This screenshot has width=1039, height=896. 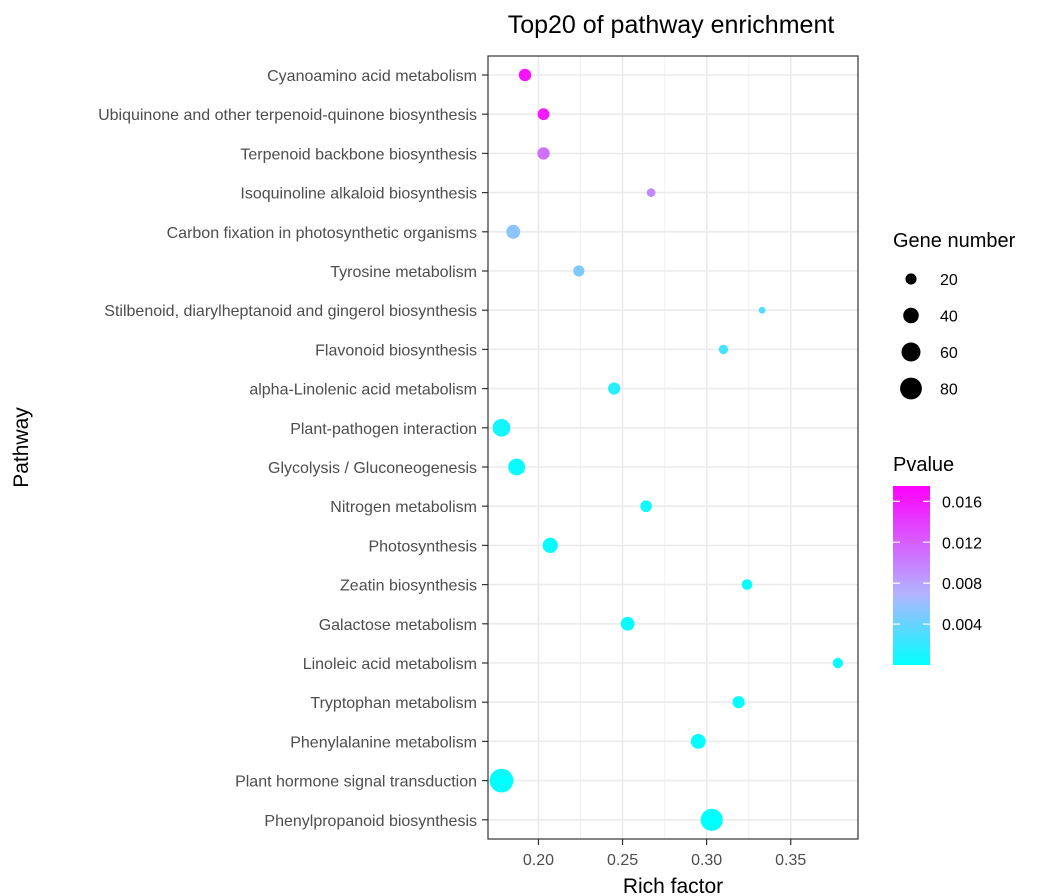 What do you see at coordinates (671, 25) in the screenshot?
I see `chart-title: Top20 of pathway enrichment` at bounding box center [671, 25].